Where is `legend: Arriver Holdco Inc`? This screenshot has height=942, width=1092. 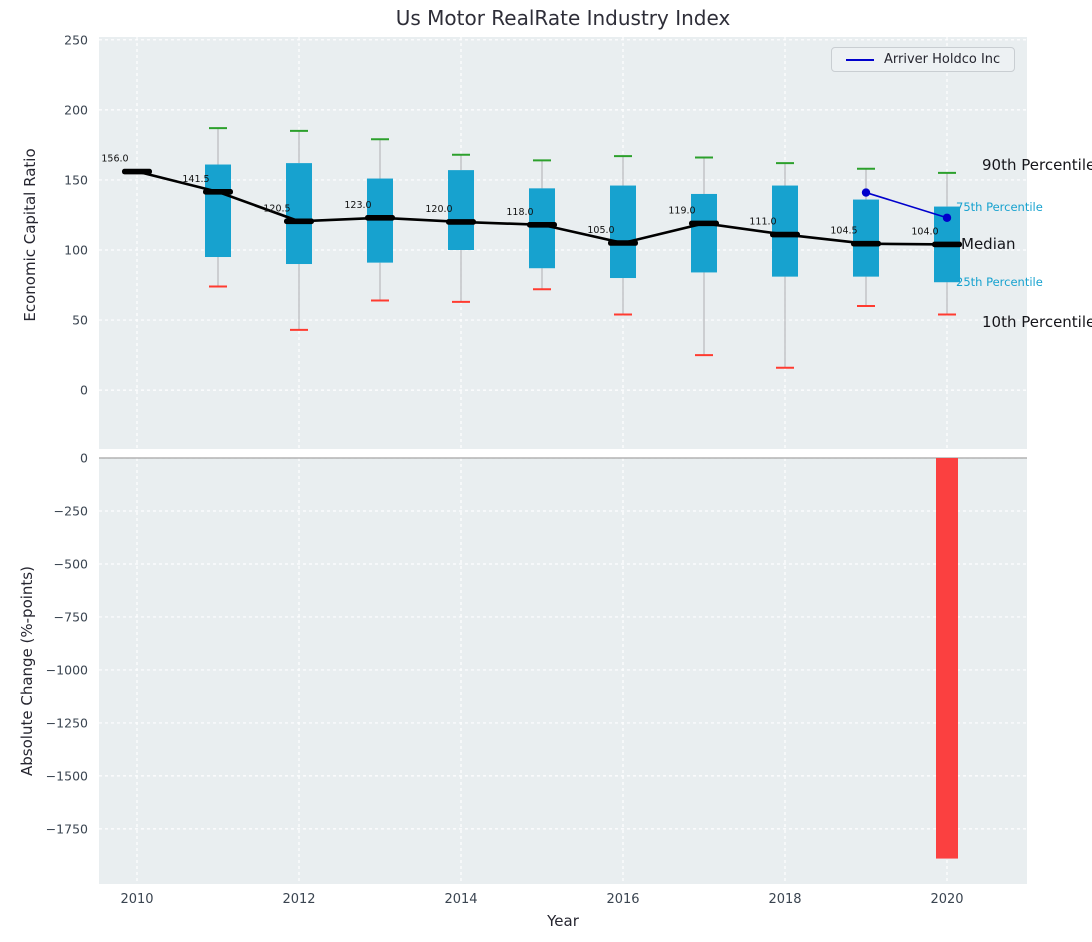
legend: Arriver Holdco Inc is located at coordinates (923, 59).